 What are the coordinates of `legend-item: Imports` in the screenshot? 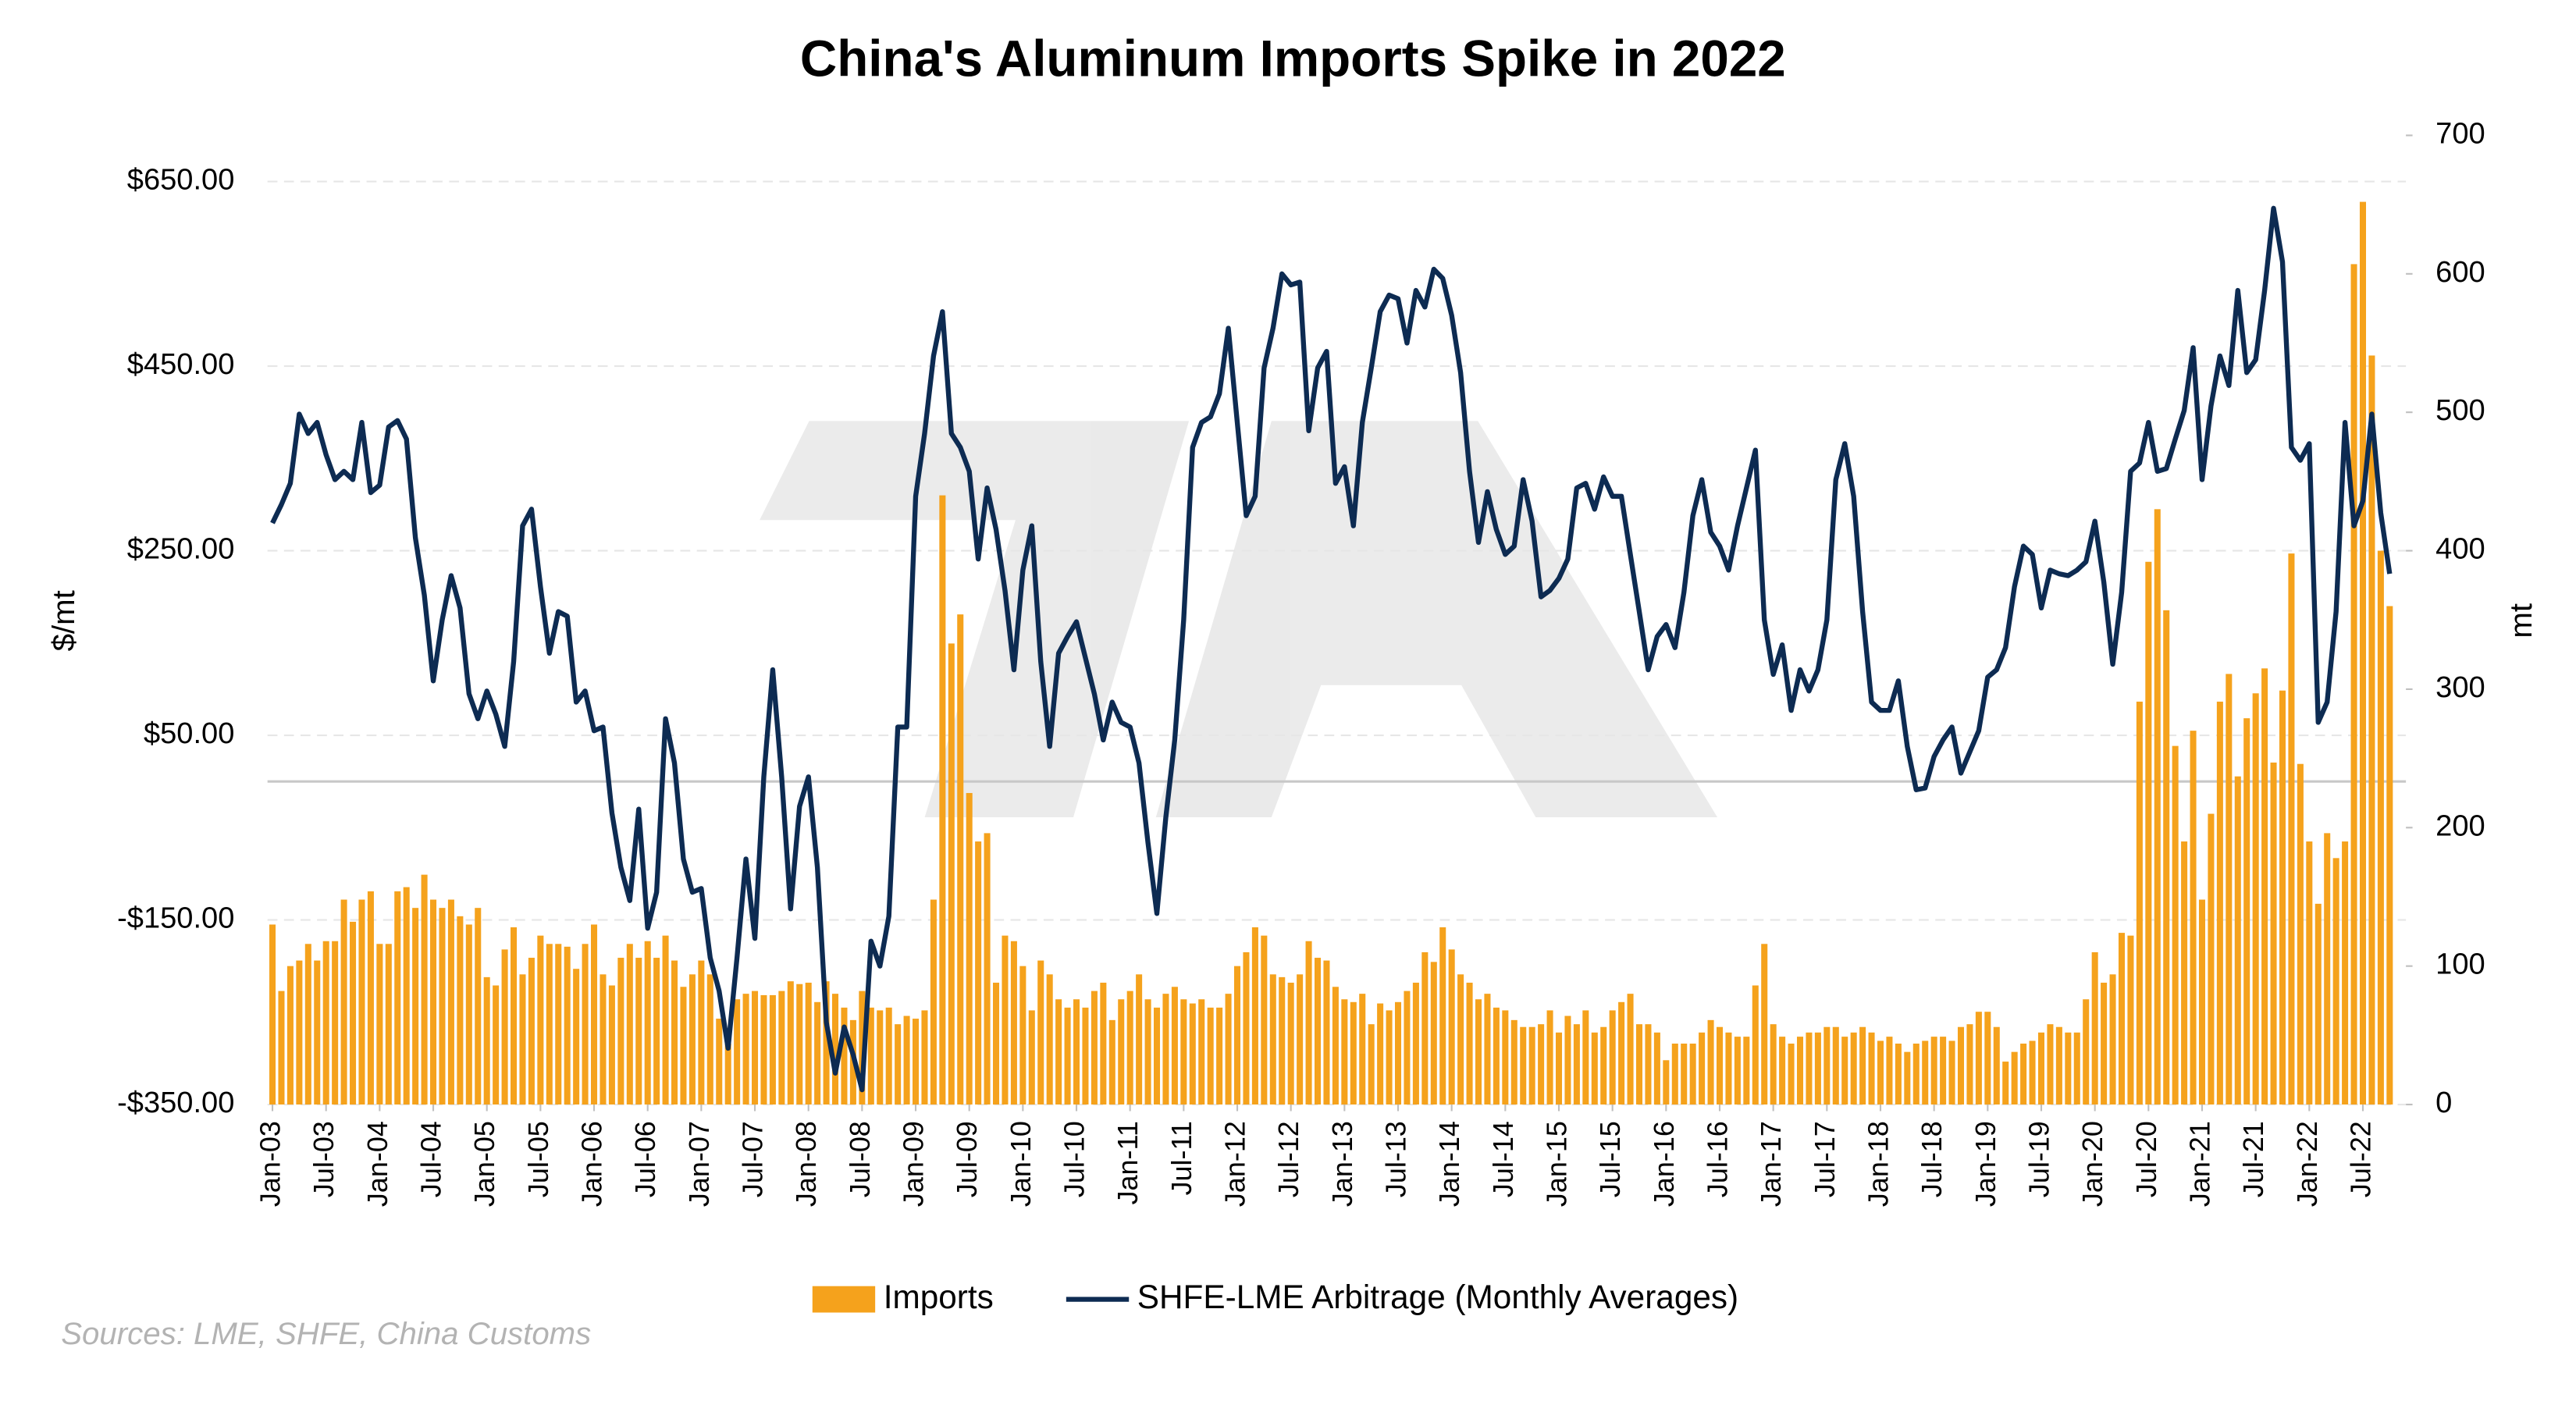 It's located at (903, 1297).